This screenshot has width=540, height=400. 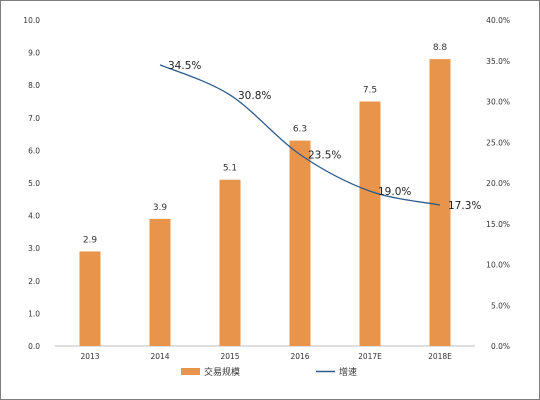 I want to click on y2-tick-label: 0.0%, so click(x=500, y=346).